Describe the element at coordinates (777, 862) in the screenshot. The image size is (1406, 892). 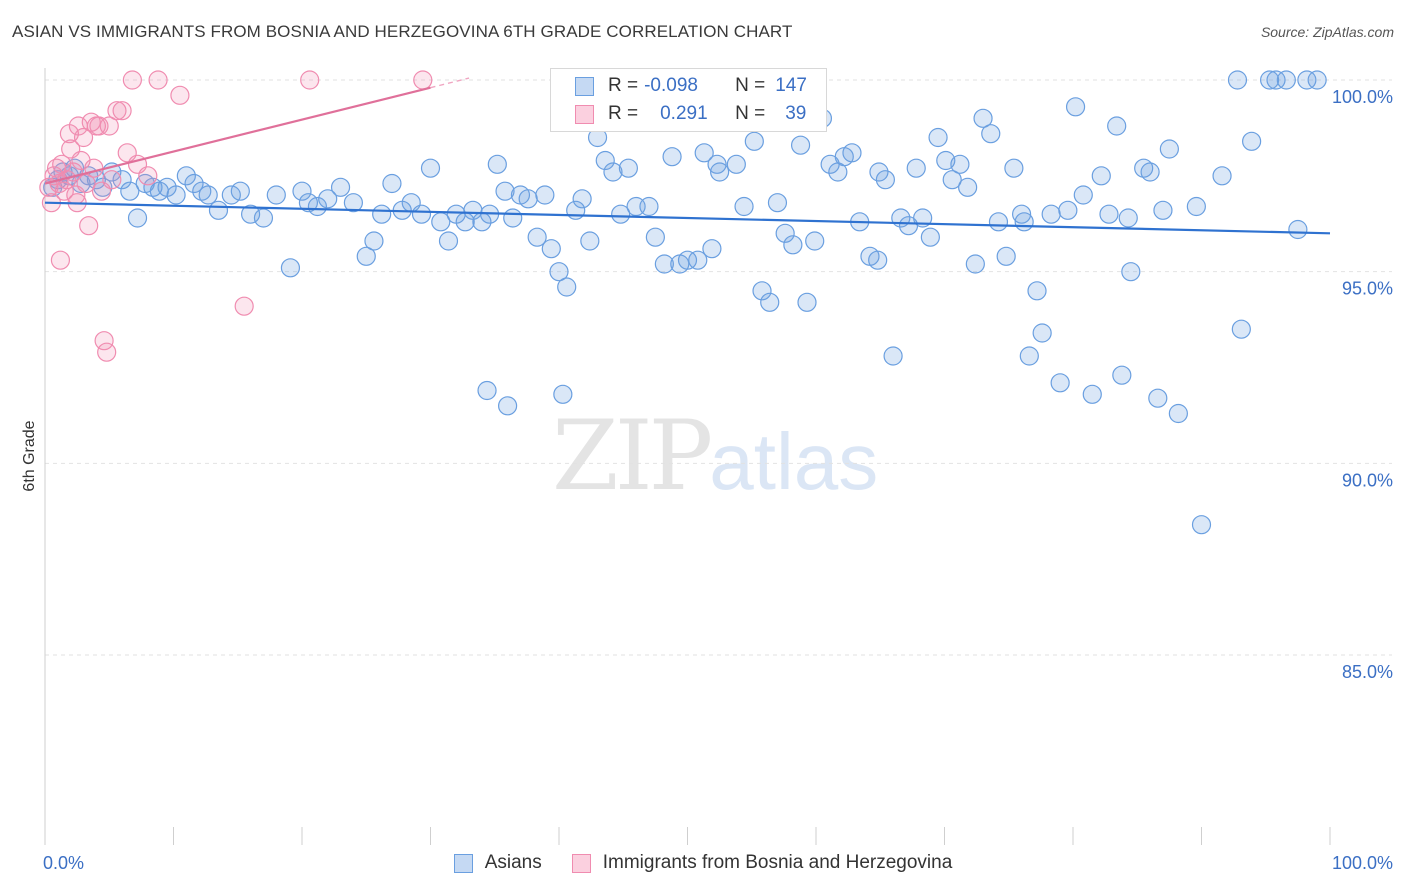
I see `legend-label-bosnia: Immigrants from Bosnia and Herzegovina` at that location.